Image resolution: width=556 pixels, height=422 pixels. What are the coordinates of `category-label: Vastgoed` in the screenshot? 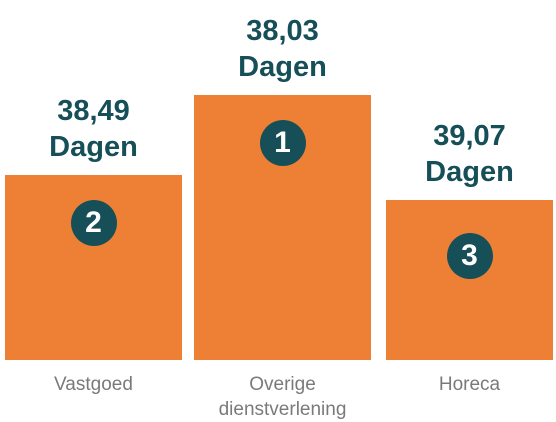 It's located at (93, 384).